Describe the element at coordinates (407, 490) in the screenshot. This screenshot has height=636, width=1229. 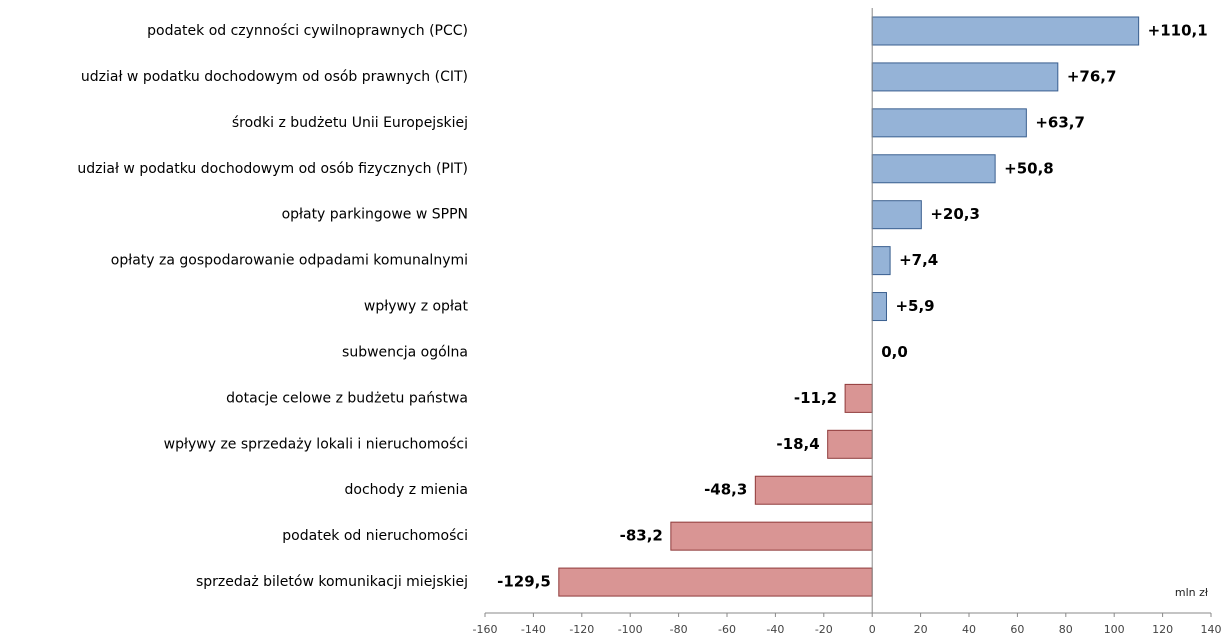
I see `category-label: dochody z mienia` at that location.